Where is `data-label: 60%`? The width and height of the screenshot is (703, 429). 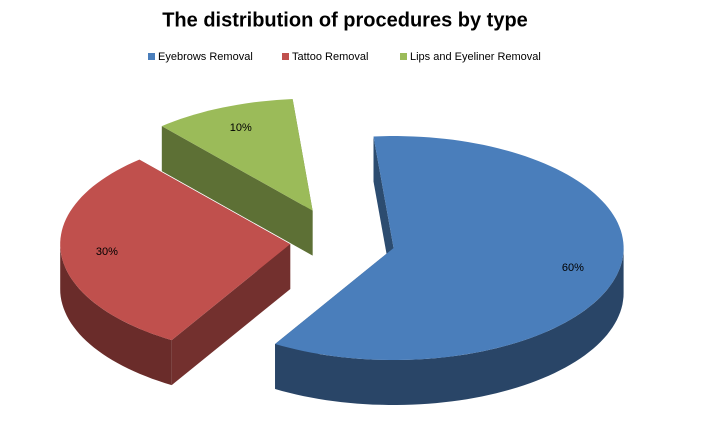
data-label: 60% is located at coordinates (573, 268).